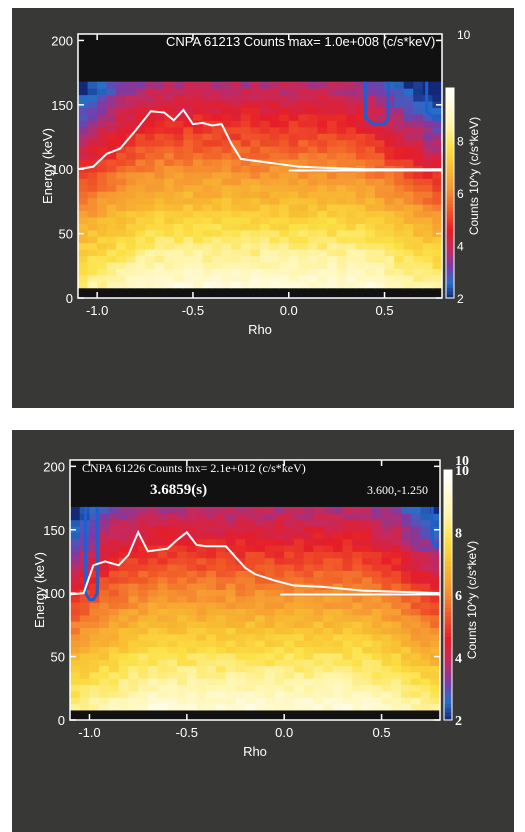  Describe the element at coordinates (62, 169) in the screenshot. I see `y-tick-label: 100` at that location.